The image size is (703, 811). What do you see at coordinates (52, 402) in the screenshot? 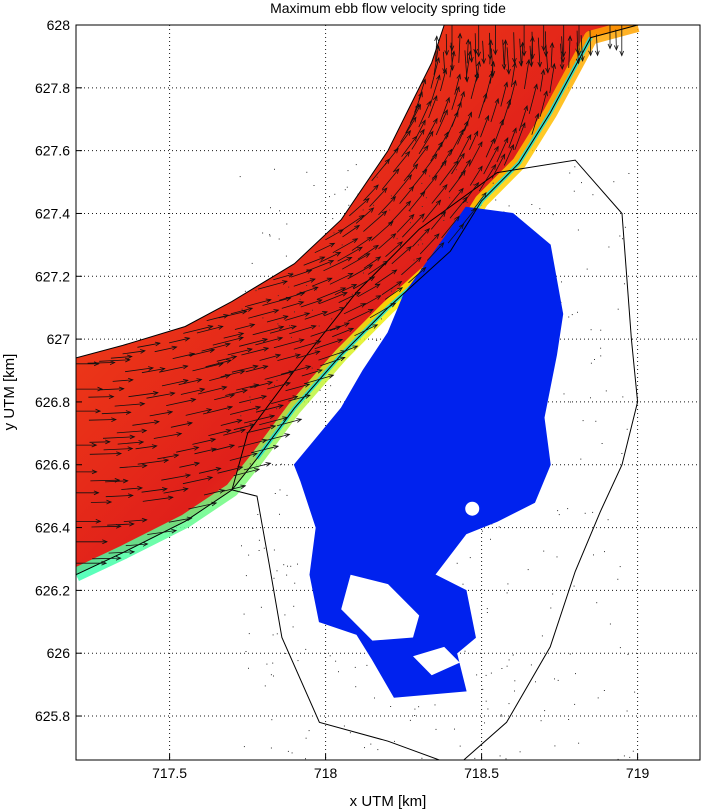
I see `y-tick-label: 626.8` at bounding box center [52, 402].